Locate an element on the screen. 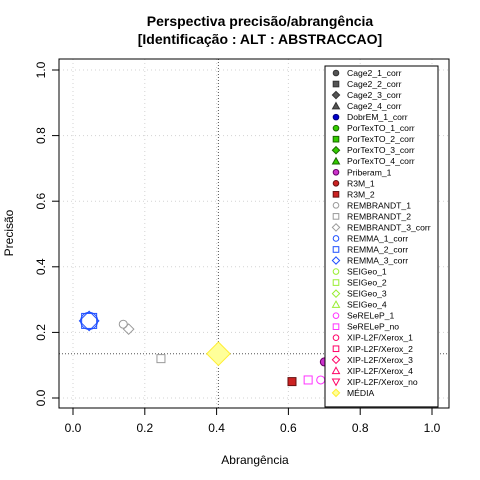  legend-symbol-serelep-no is located at coordinates (336, 326).